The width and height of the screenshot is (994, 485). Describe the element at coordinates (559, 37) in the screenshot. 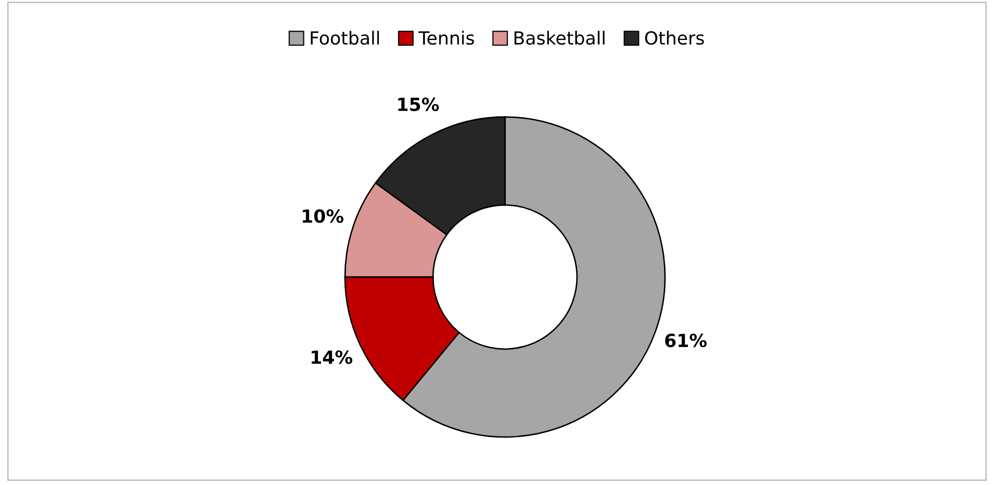

I see `legend-label: Basketball` at that location.